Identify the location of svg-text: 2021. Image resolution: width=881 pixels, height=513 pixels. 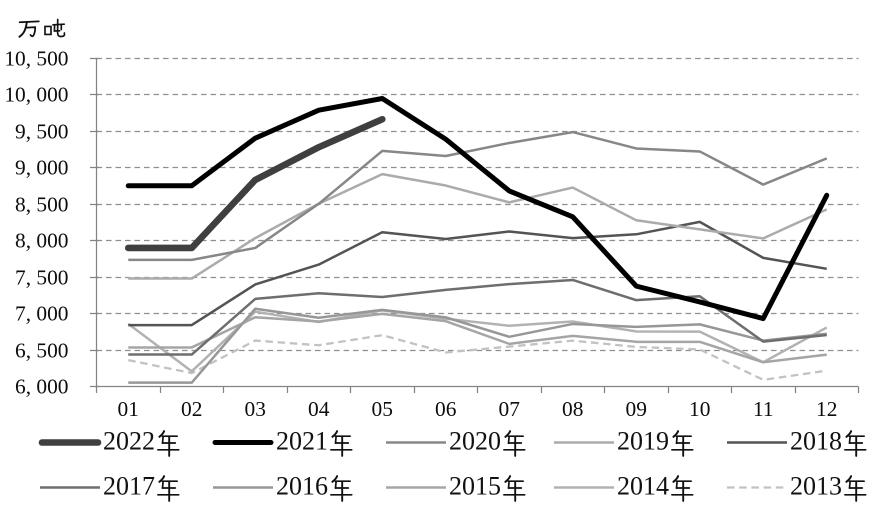
(302, 441).